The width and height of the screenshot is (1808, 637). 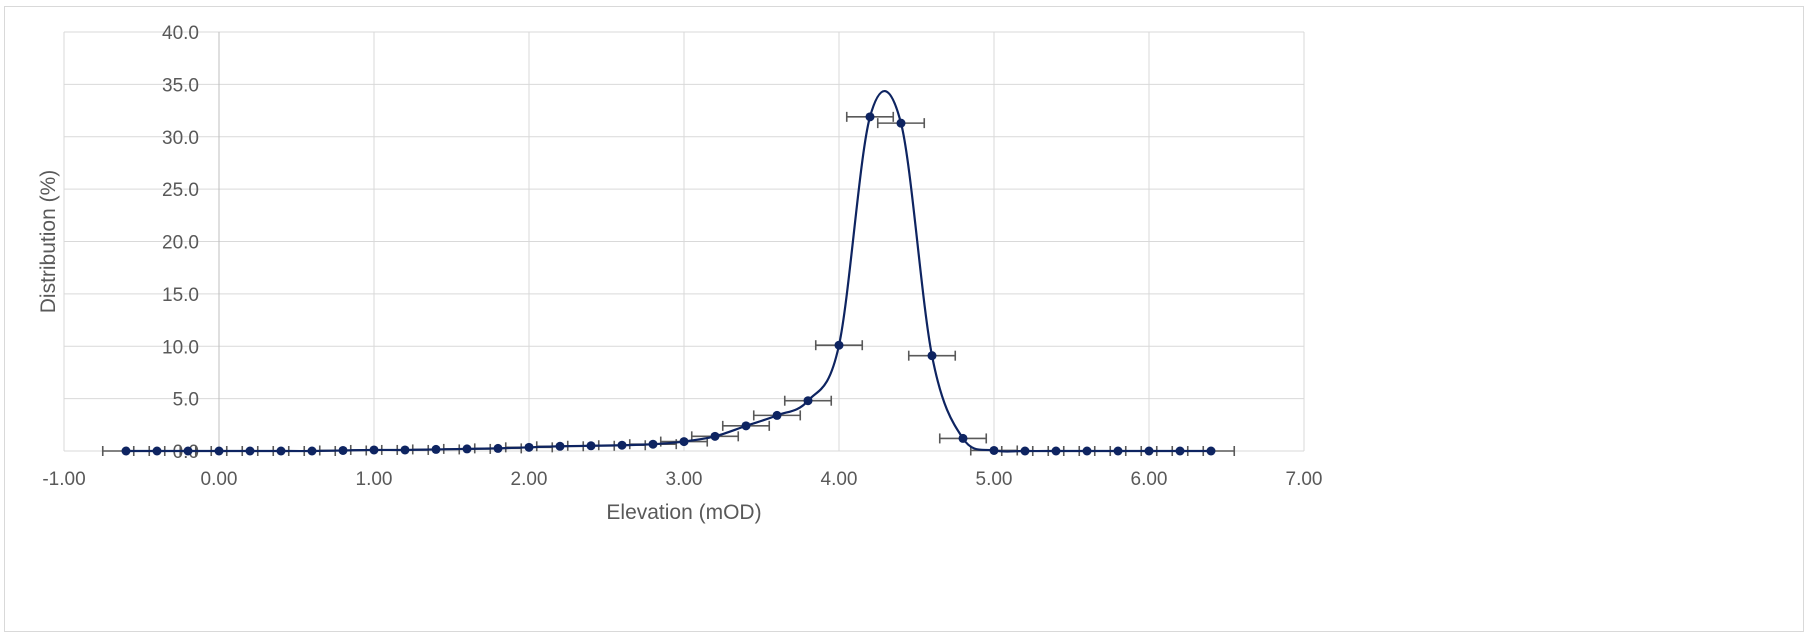 I want to click on y-tick-label: 15.0, so click(x=180, y=295).